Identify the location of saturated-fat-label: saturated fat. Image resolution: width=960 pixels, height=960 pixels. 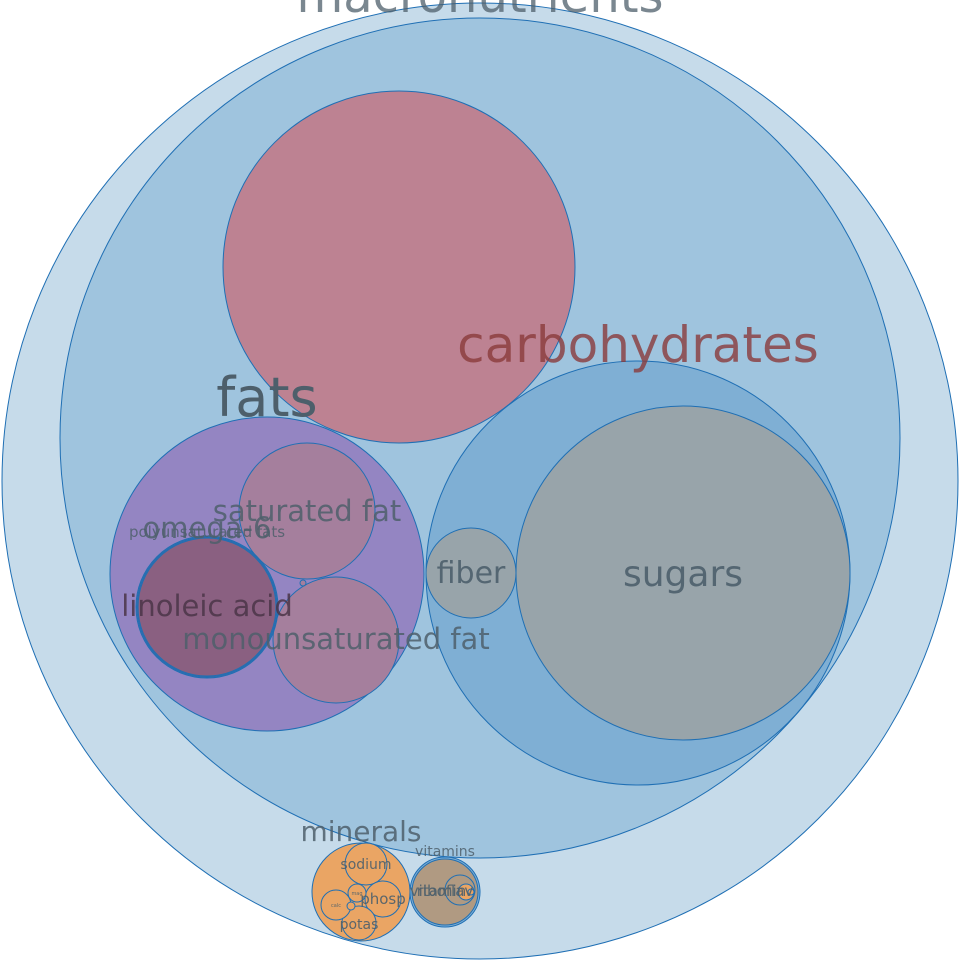
(307, 511).